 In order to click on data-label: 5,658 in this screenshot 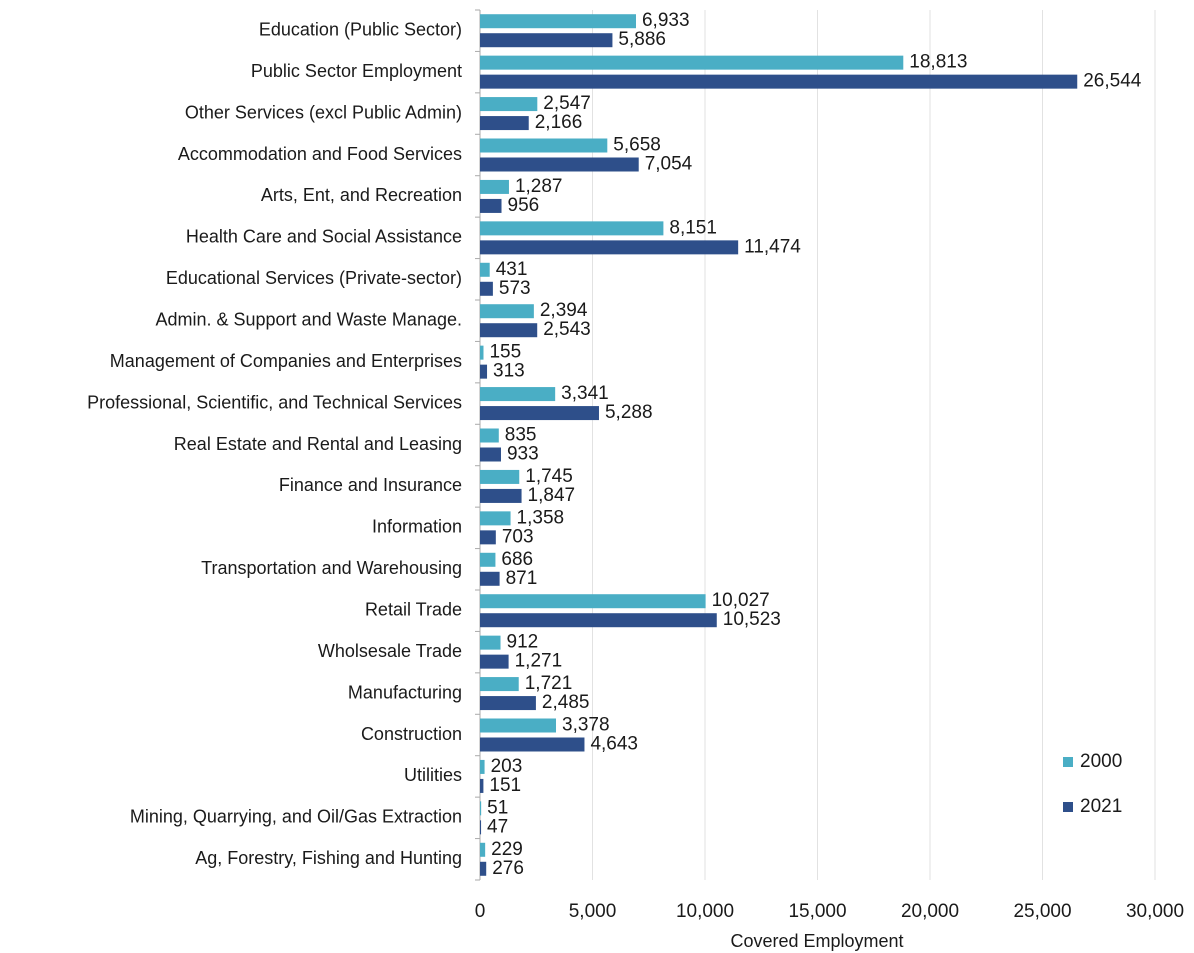, I will do `click(637, 145)`.